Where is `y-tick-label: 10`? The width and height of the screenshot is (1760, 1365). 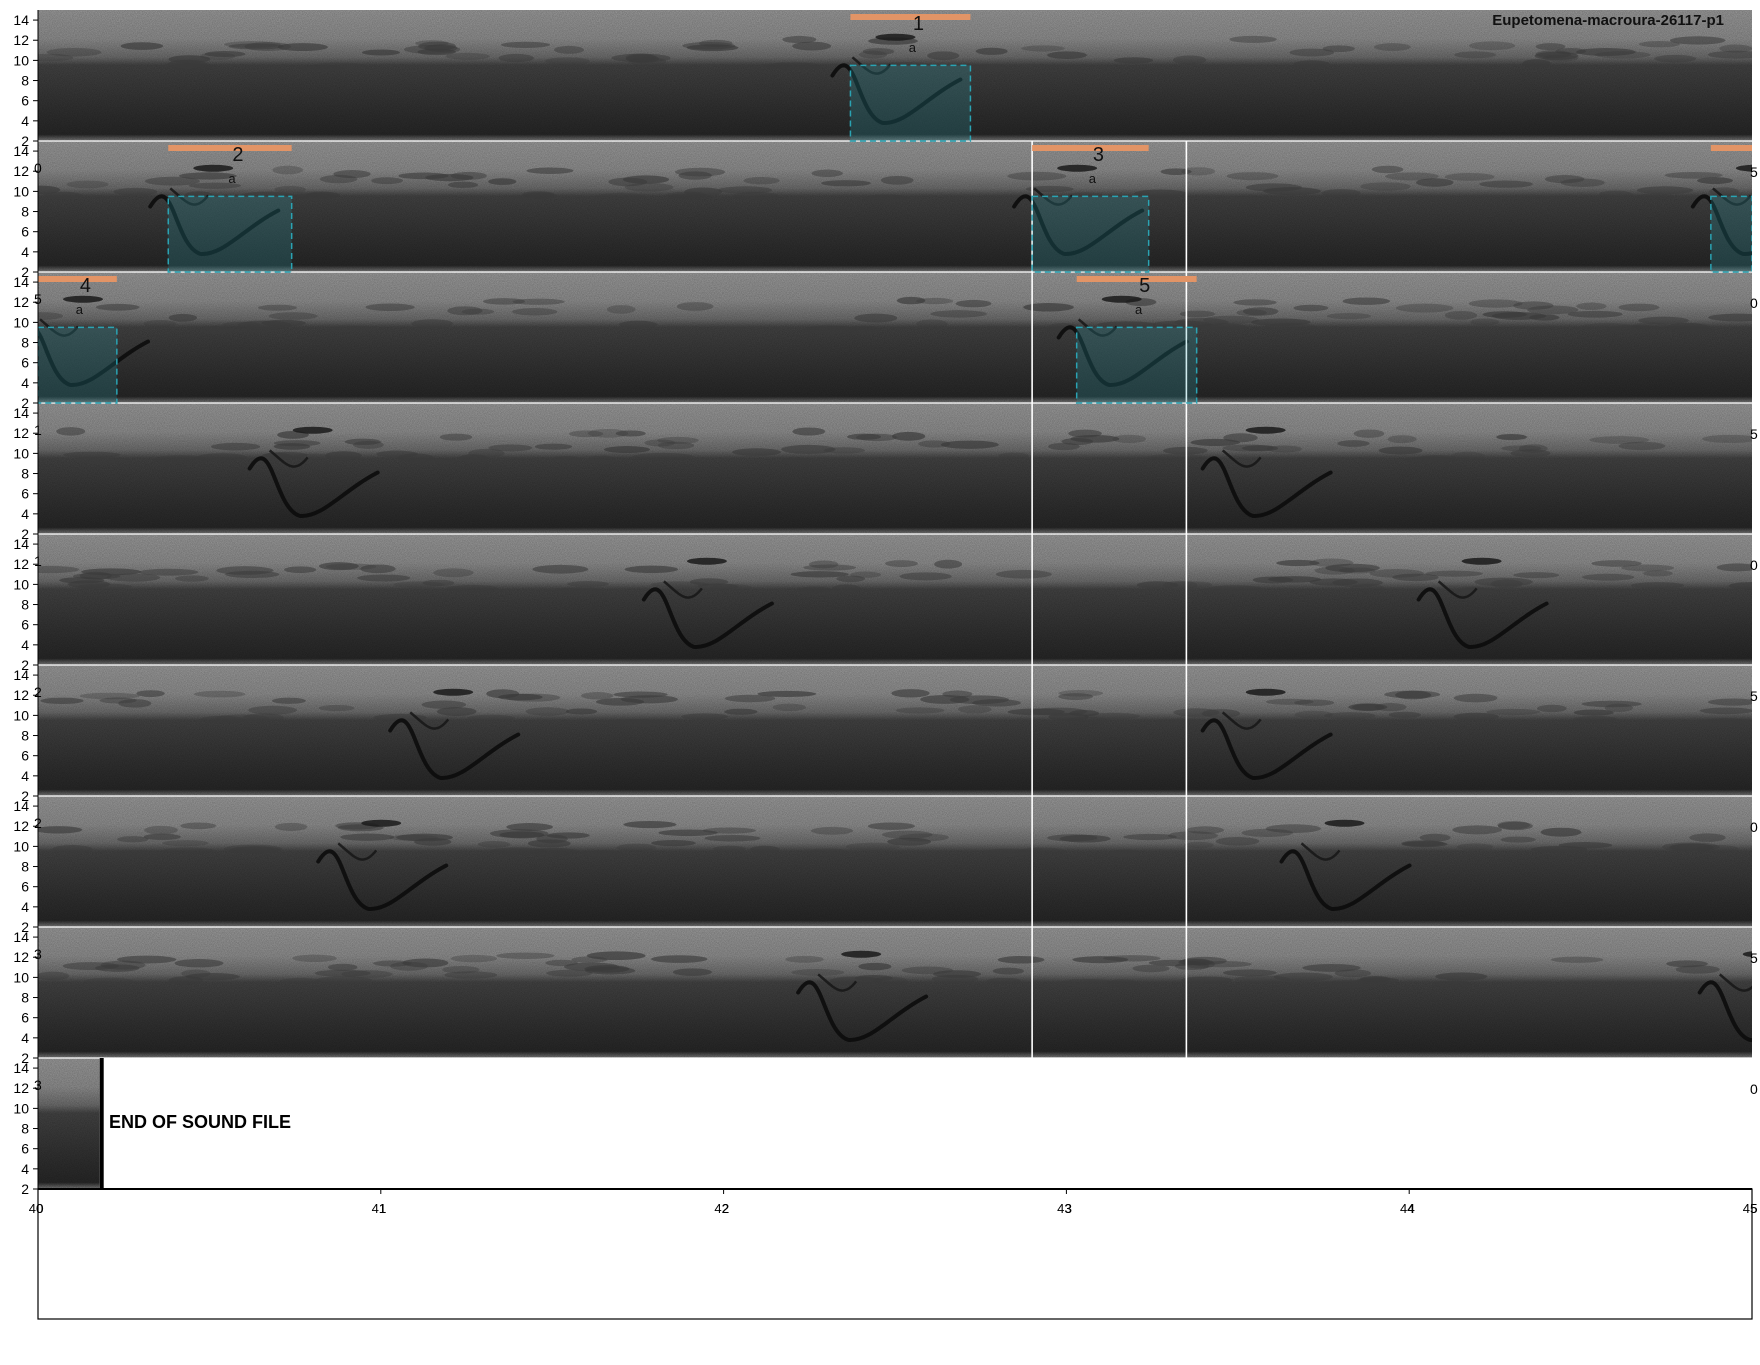
y-tick-label: 10 is located at coordinates (21, 584).